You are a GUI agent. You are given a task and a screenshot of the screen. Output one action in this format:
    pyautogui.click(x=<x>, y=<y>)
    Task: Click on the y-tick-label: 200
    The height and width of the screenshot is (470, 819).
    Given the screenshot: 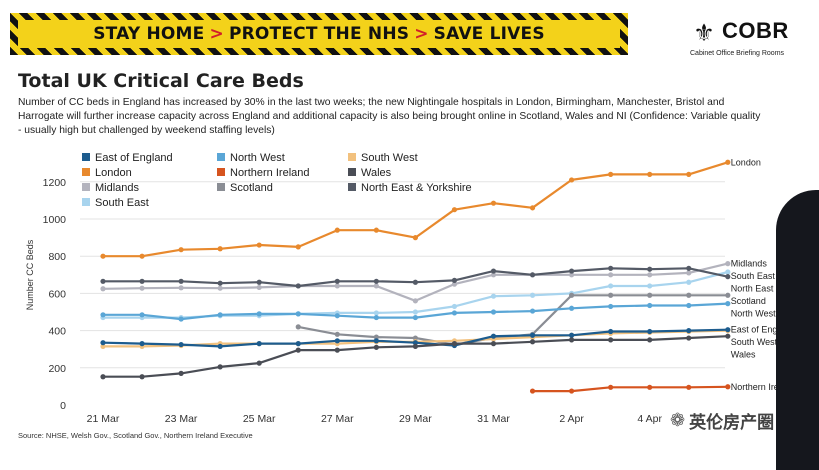 What is the action you would take?
    pyautogui.click(x=57, y=369)
    